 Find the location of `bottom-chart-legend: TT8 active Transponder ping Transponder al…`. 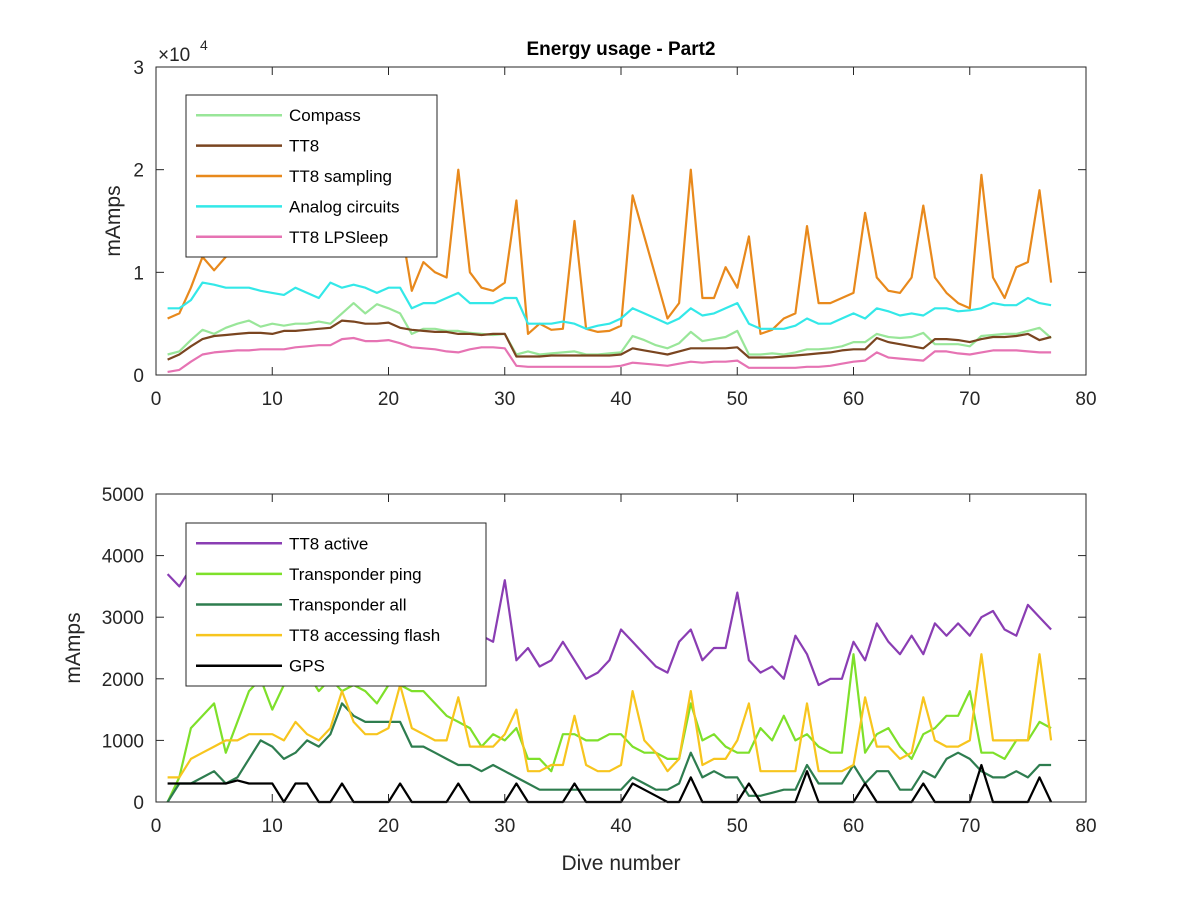

bottom-chart-legend: TT8 active Transponder ping Transponder al… is located at coordinates (336, 604).